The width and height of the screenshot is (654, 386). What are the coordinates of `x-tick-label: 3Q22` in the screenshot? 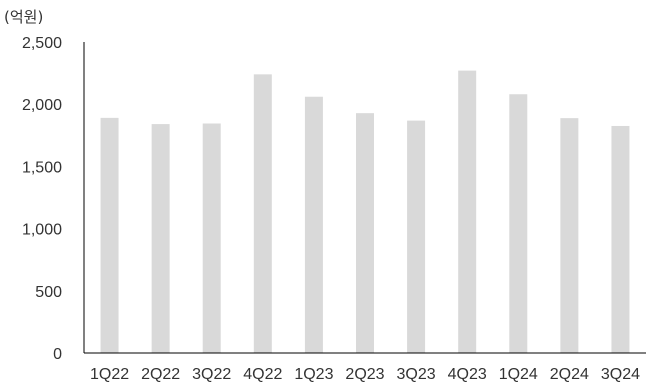 It's located at (211, 374).